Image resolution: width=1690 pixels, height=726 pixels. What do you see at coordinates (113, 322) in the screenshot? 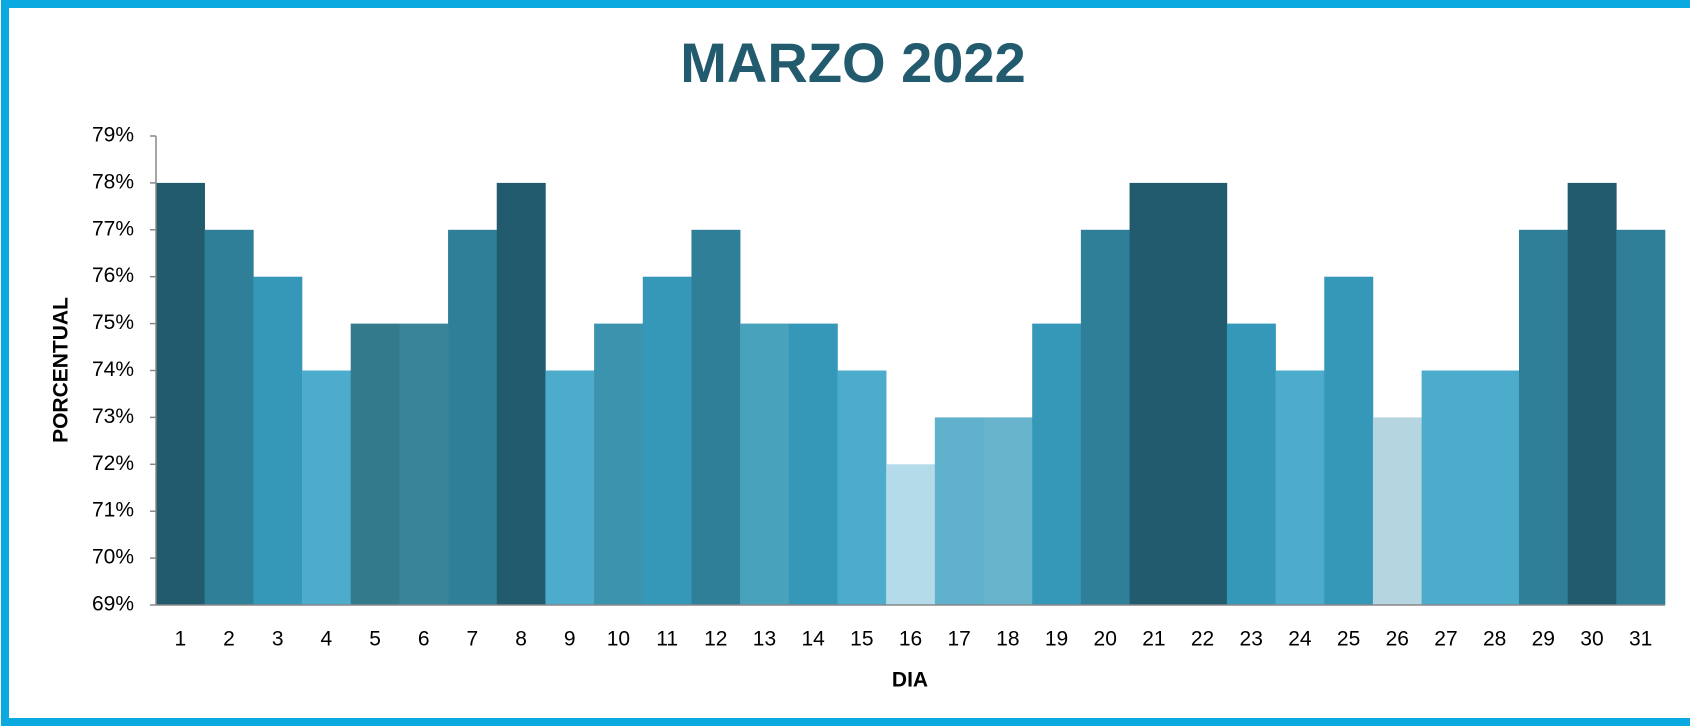
I see `y-tick-label: 75%` at bounding box center [113, 322].